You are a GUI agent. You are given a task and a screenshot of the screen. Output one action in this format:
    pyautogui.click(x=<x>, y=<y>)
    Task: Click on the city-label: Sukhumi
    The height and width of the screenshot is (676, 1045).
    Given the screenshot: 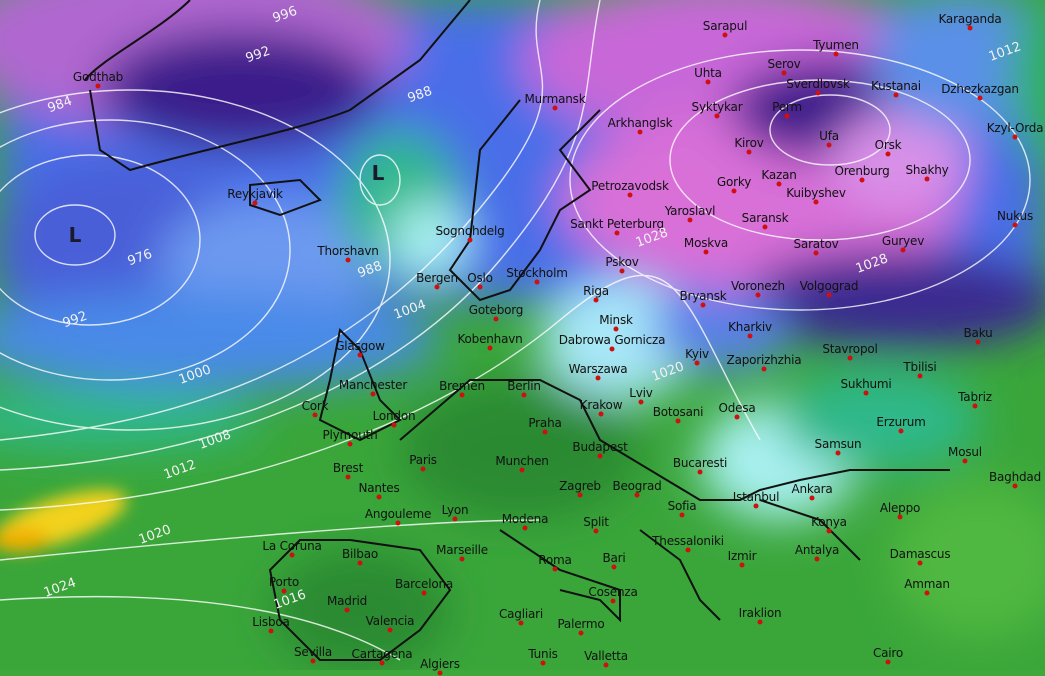 What is the action you would take?
    pyautogui.click(x=866, y=384)
    